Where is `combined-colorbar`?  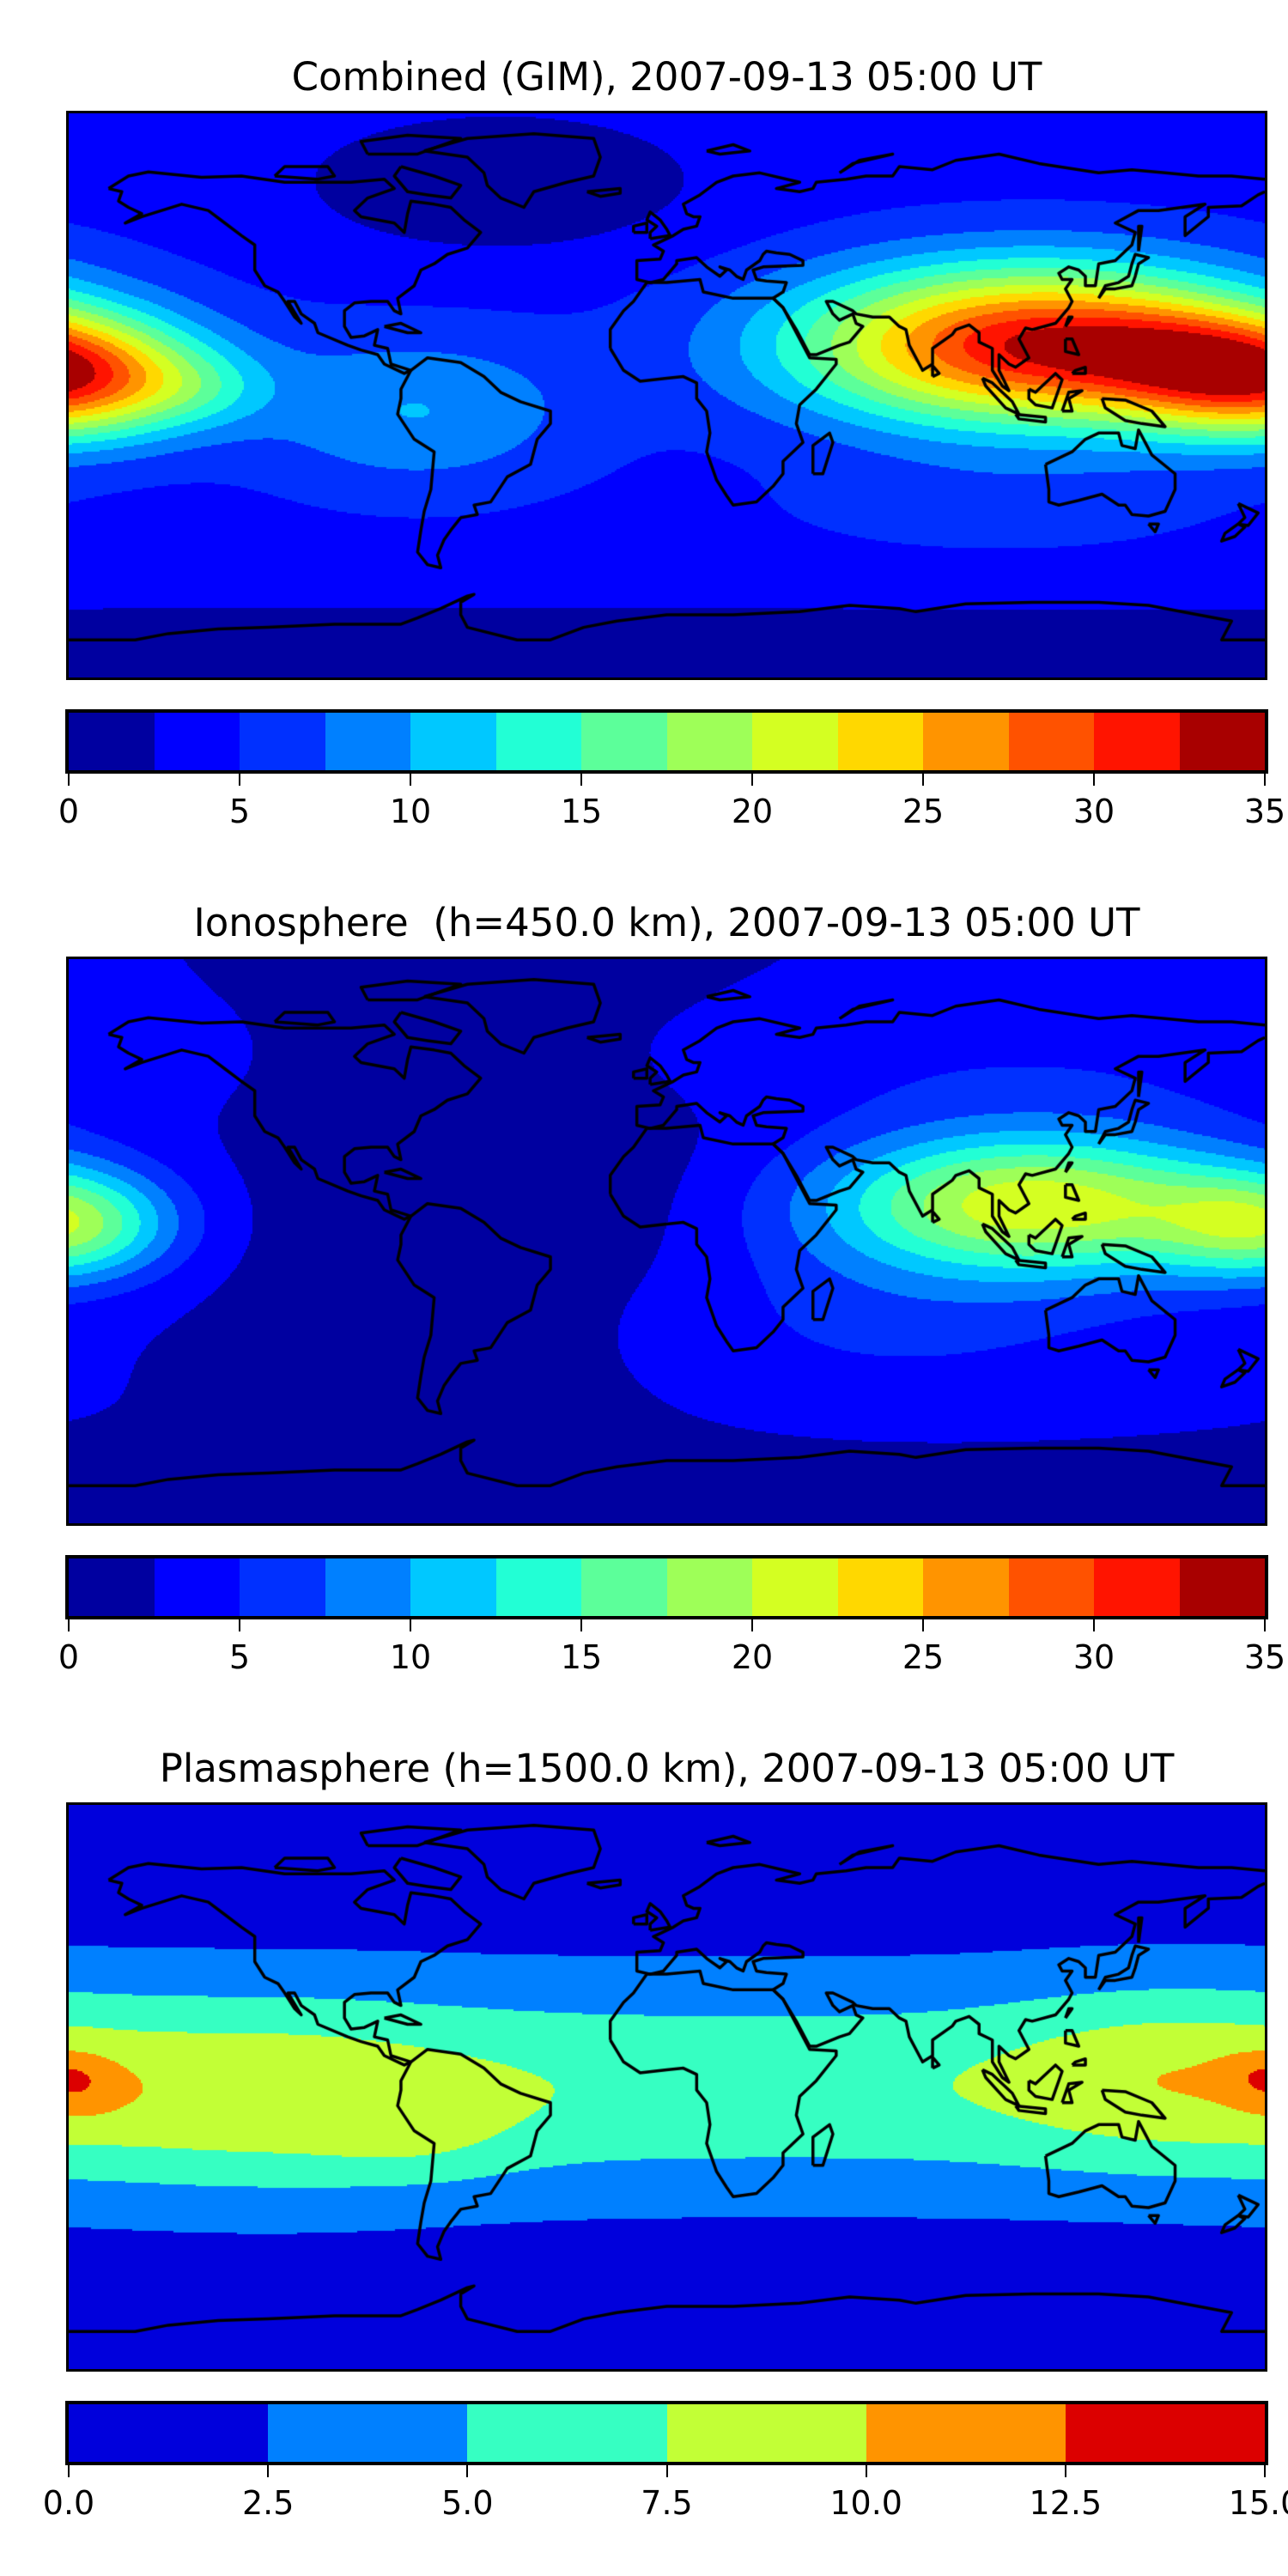
combined-colorbar is located at coordinates (666, 742).